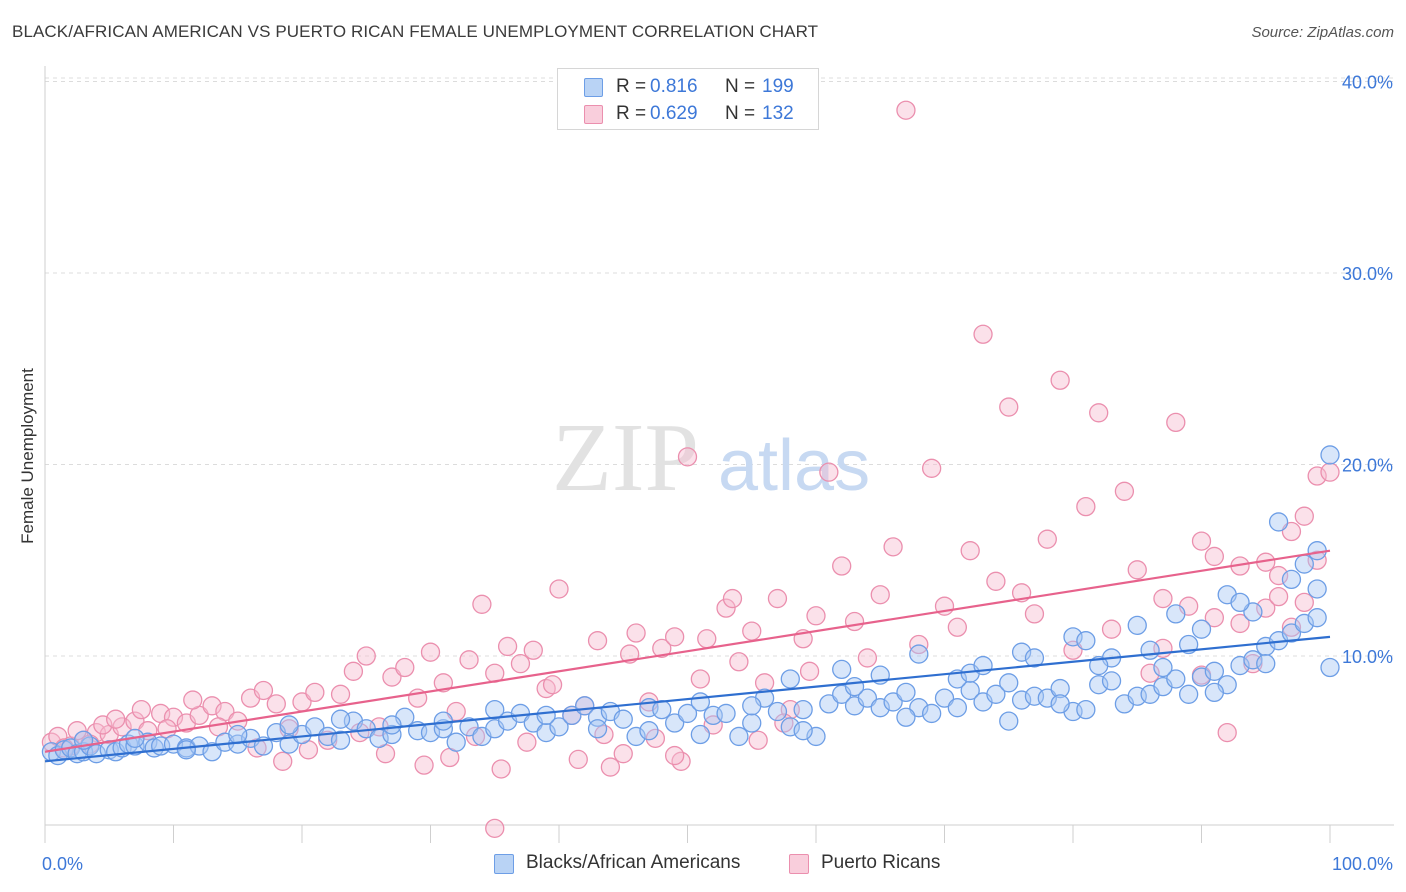  I want to click on y-tick-label: 20.0%, so click(1367, 466).